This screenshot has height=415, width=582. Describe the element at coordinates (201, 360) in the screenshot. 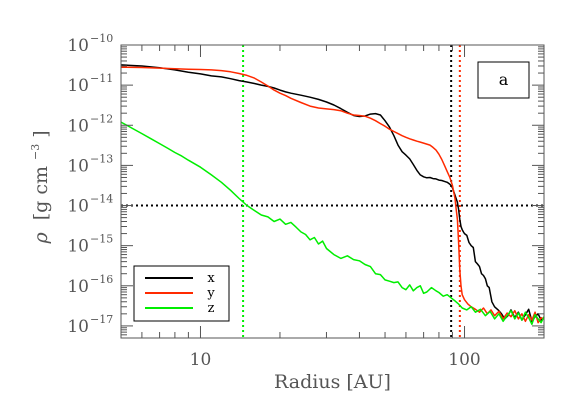

I see `x-tick-label: 10` at that location.